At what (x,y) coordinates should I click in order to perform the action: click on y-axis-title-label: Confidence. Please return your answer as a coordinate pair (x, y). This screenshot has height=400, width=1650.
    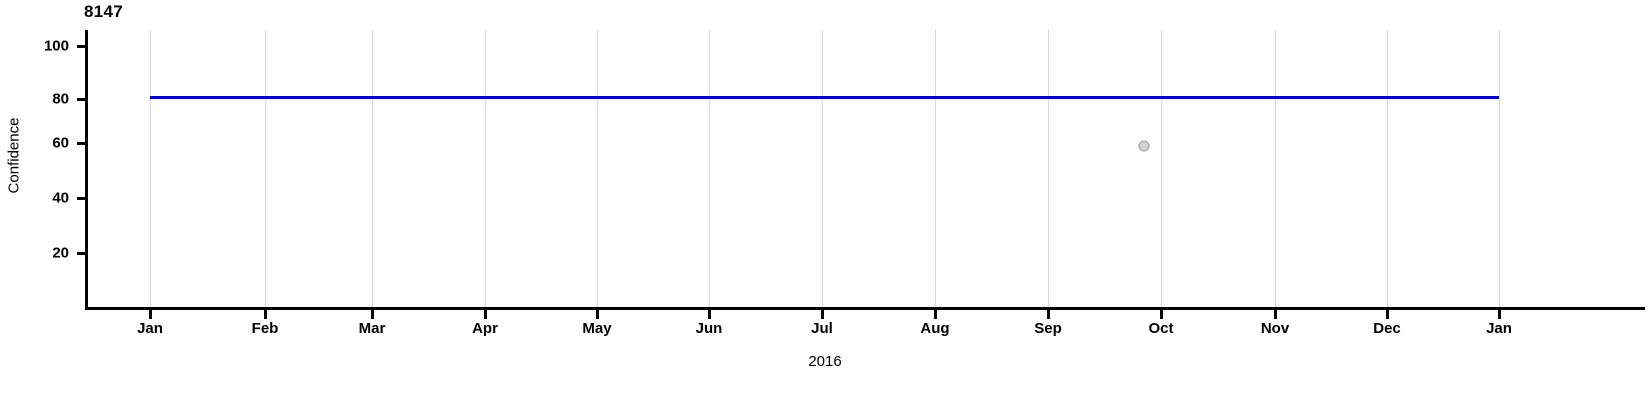
    Looking at the image, I should click on (14, 155).